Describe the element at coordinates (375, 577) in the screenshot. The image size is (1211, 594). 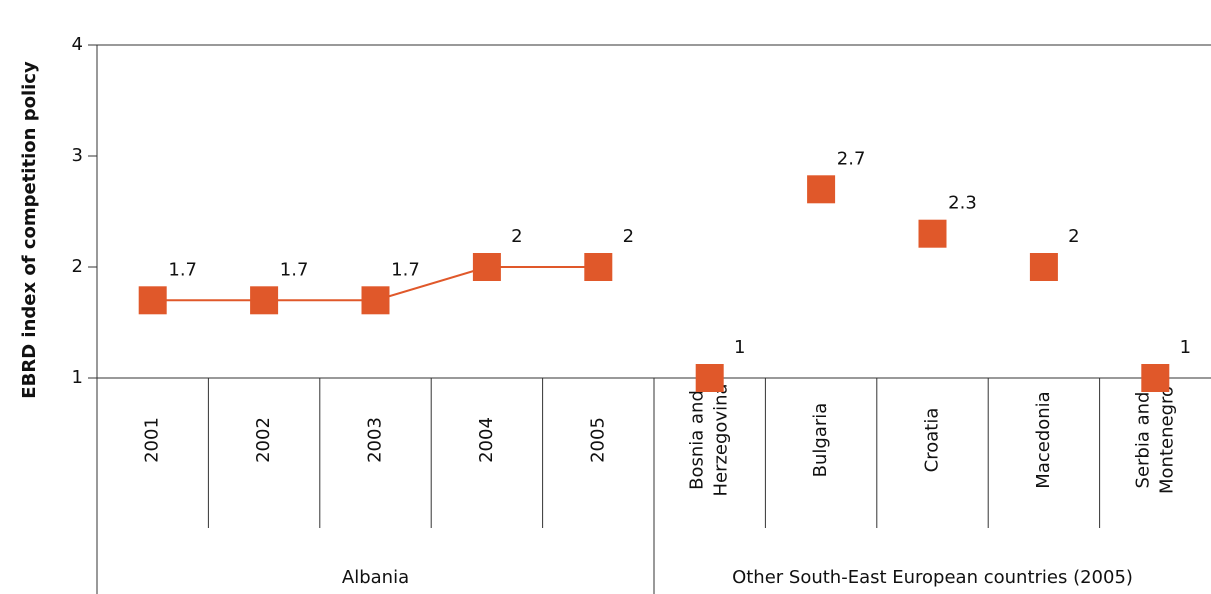
I see `group-label: Albania` at that location.